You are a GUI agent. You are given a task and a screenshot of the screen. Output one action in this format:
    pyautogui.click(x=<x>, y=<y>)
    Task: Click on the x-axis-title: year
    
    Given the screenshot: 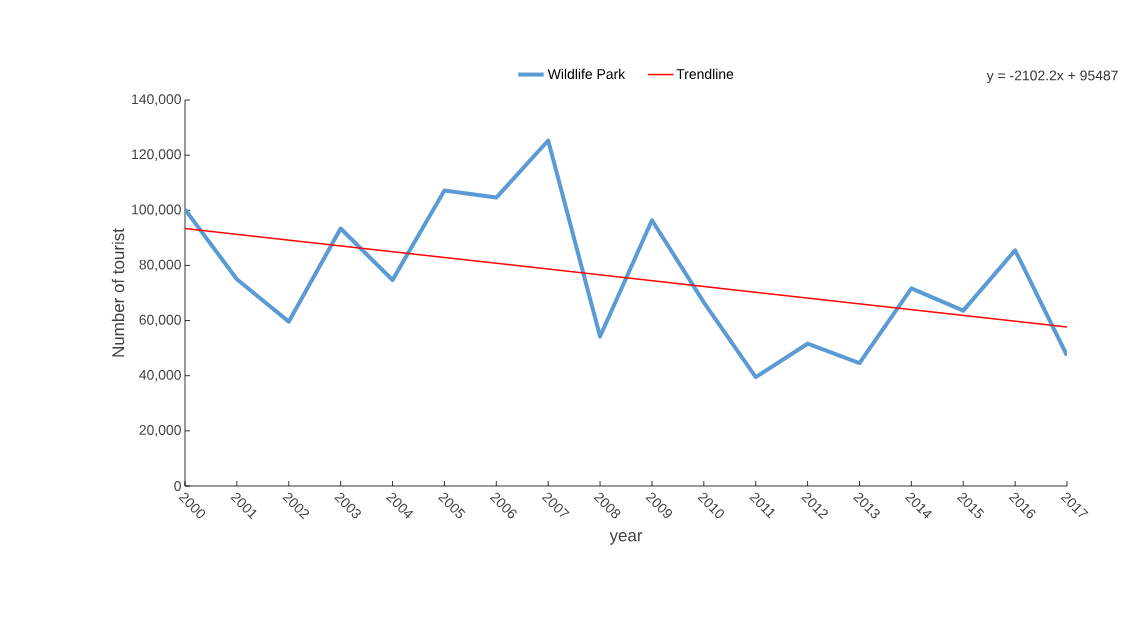 What is the action you would take?
    pyautogui.click(x=626, y=538)
    